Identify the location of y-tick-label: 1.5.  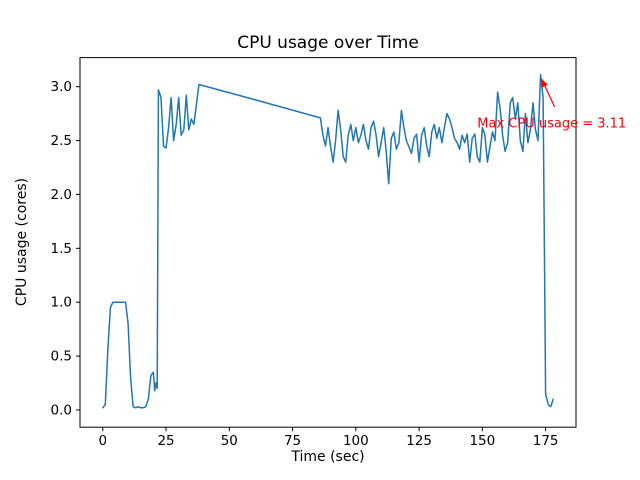
(61, 249).